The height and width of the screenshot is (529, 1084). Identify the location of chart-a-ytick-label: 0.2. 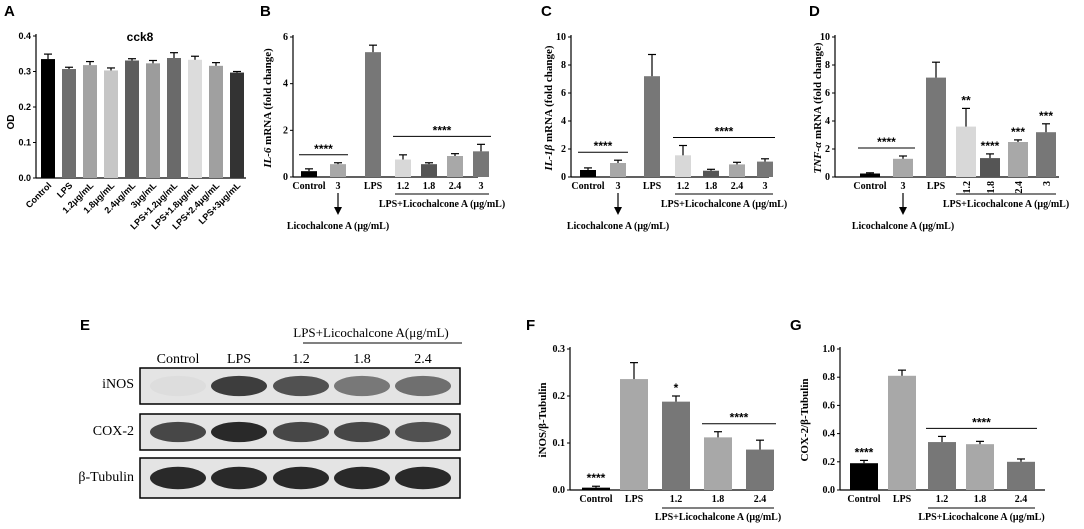
(24, 107).